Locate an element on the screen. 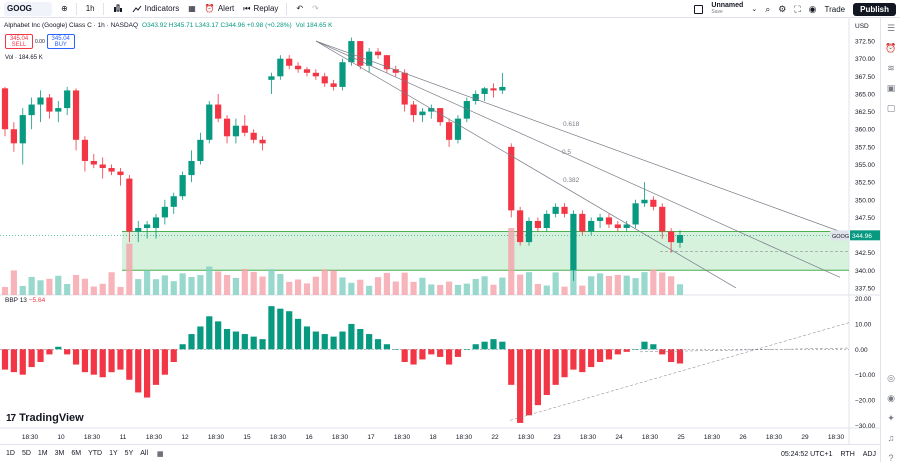 This screenshot has height=462, width=900. fib-level-label: 0.5 is located at coordinates (566, 152).